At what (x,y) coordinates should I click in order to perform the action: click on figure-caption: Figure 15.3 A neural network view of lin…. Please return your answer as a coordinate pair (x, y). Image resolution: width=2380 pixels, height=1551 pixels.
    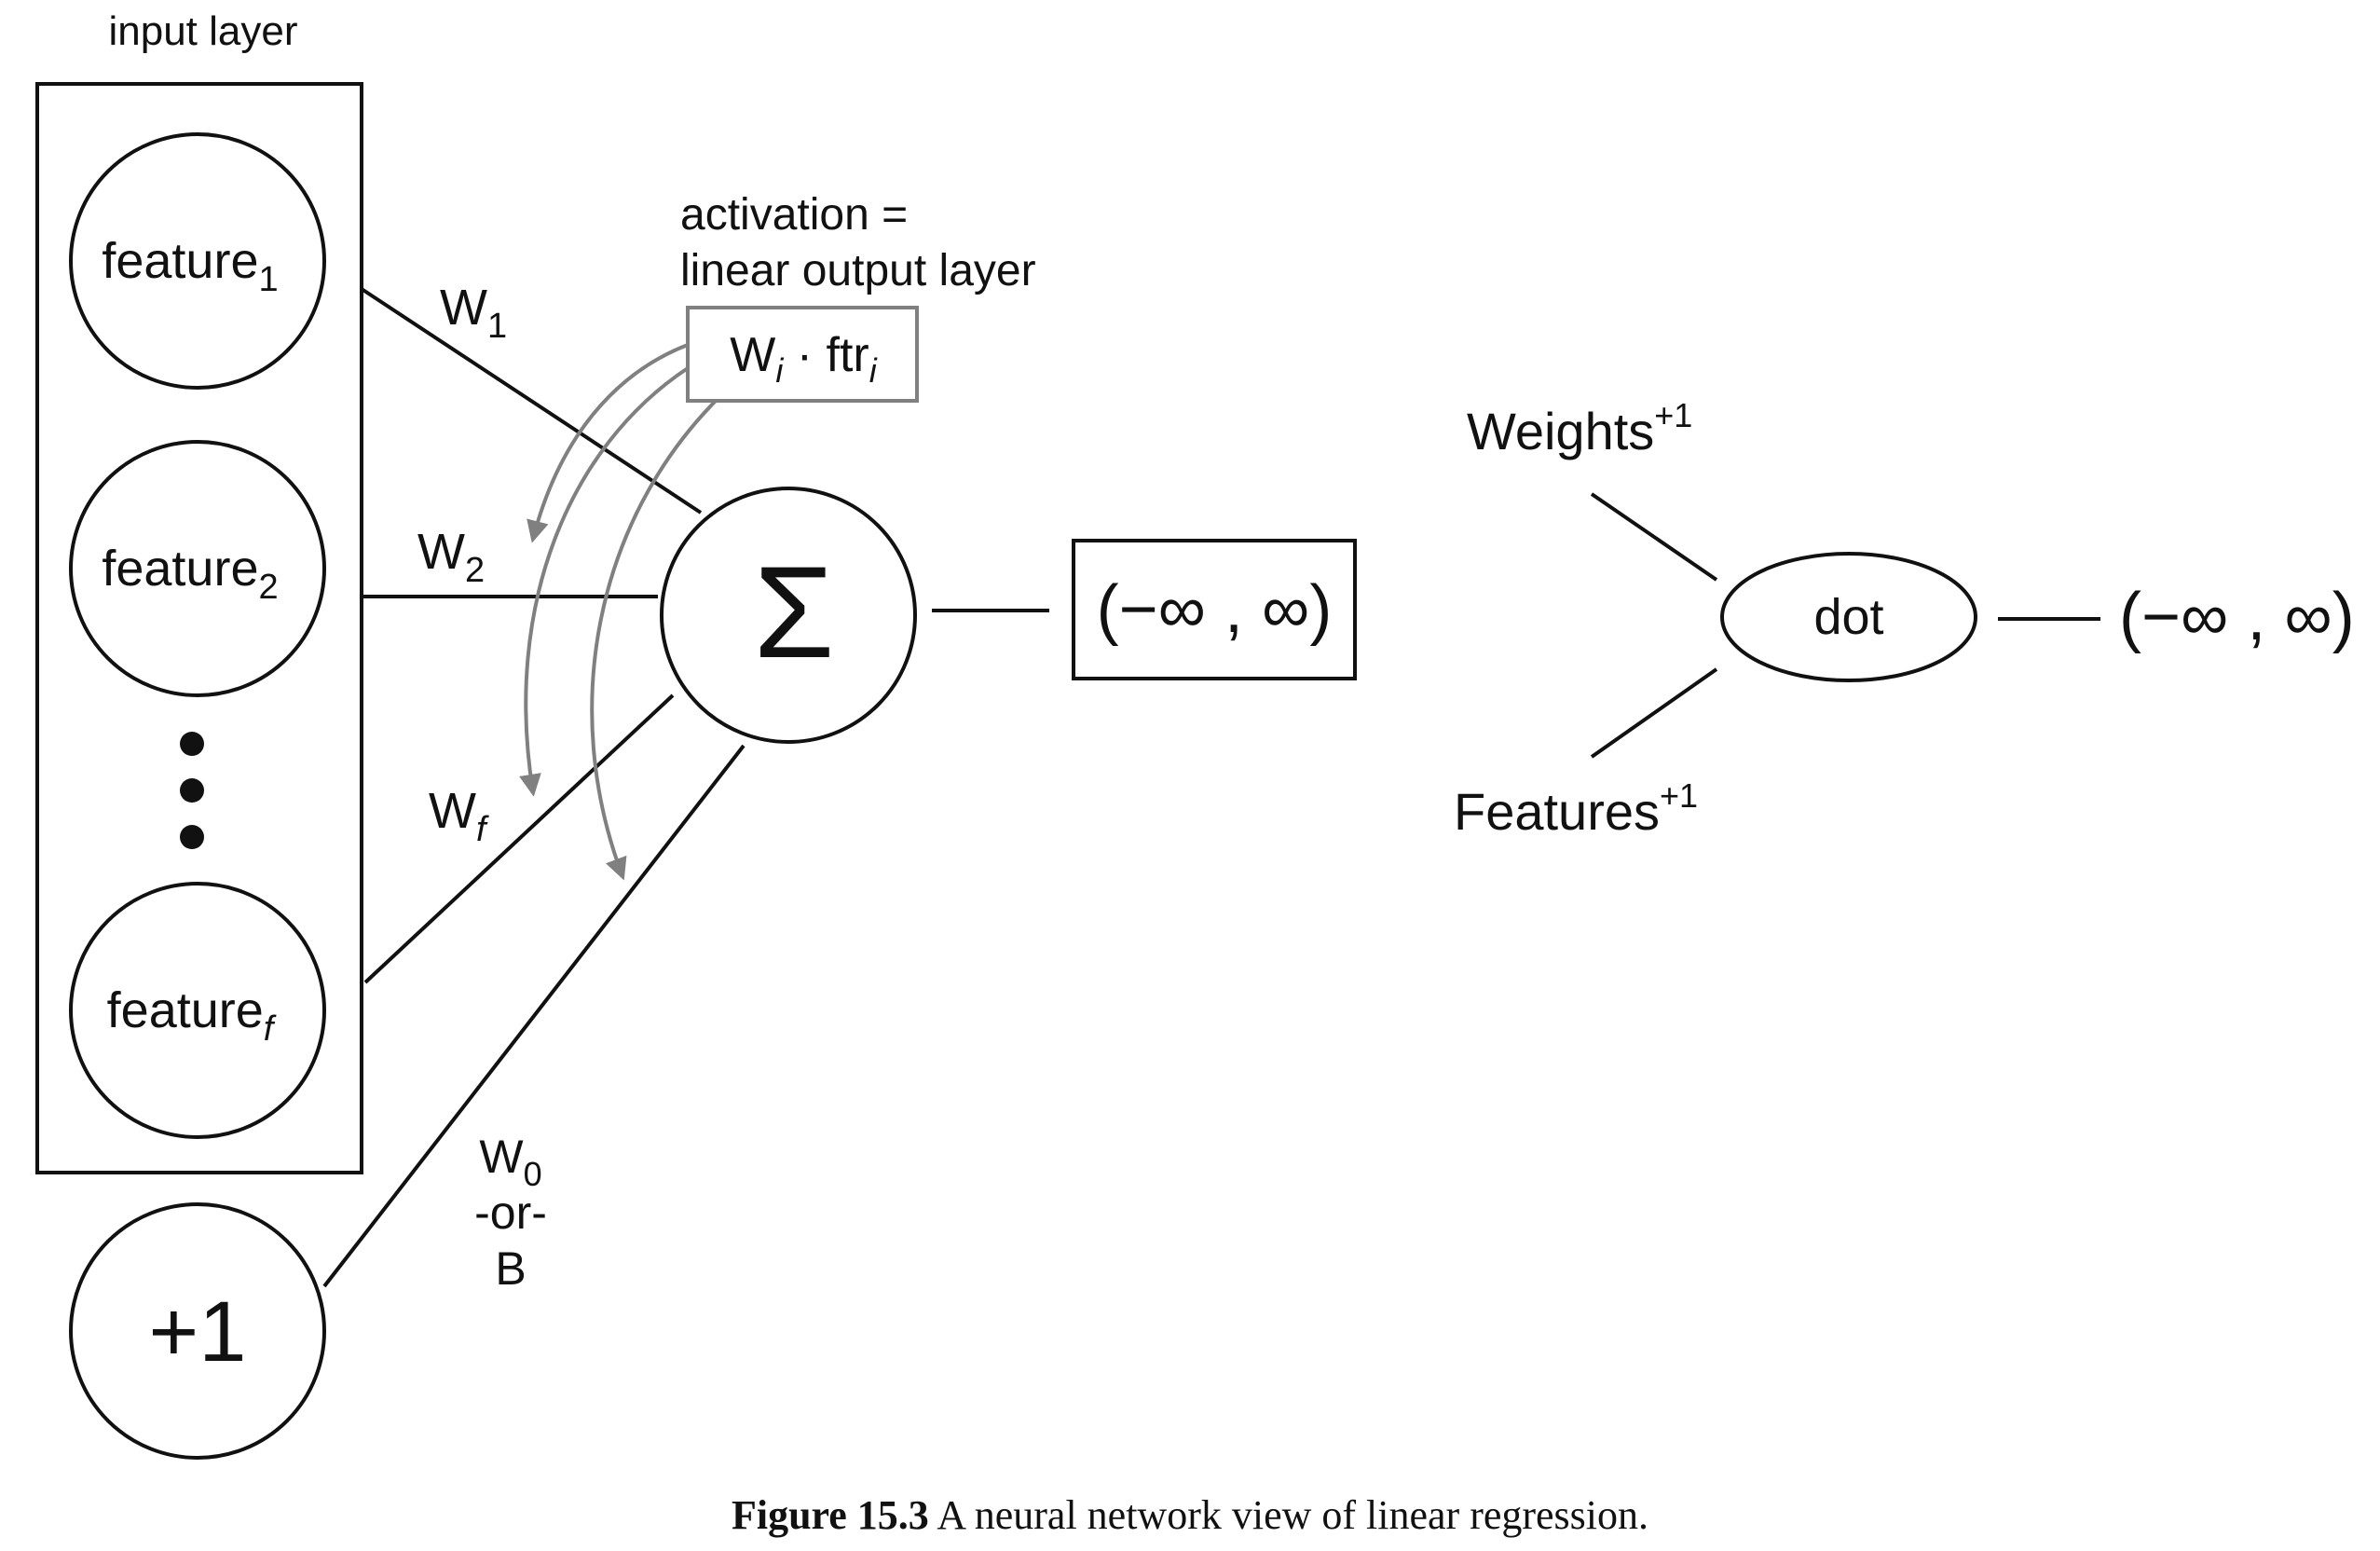
    Looking at the image, I should click on (1190, 1515).